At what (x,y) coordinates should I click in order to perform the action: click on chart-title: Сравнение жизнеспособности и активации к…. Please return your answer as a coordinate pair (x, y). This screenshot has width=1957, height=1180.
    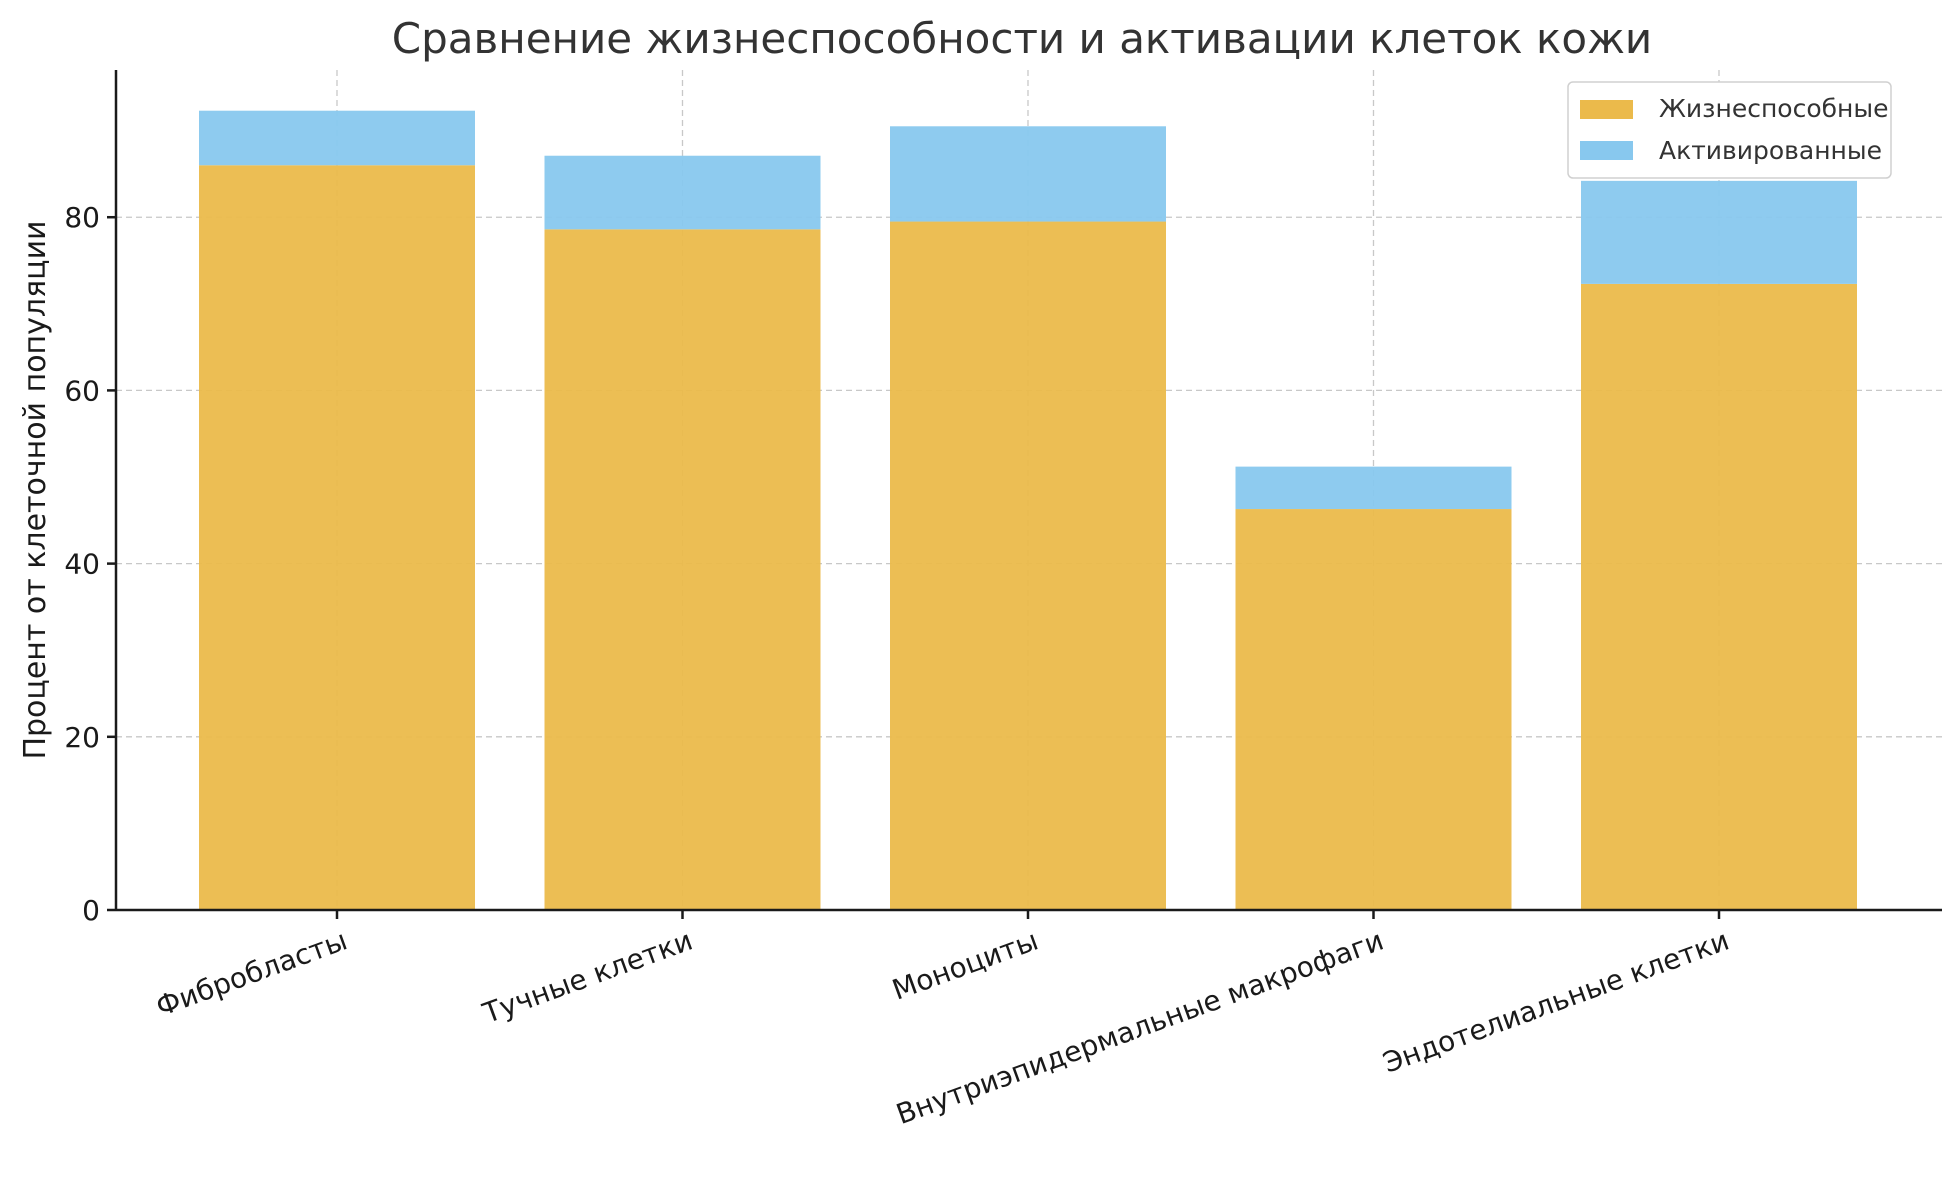
    Looking at the image, I should click on (1022, 38).